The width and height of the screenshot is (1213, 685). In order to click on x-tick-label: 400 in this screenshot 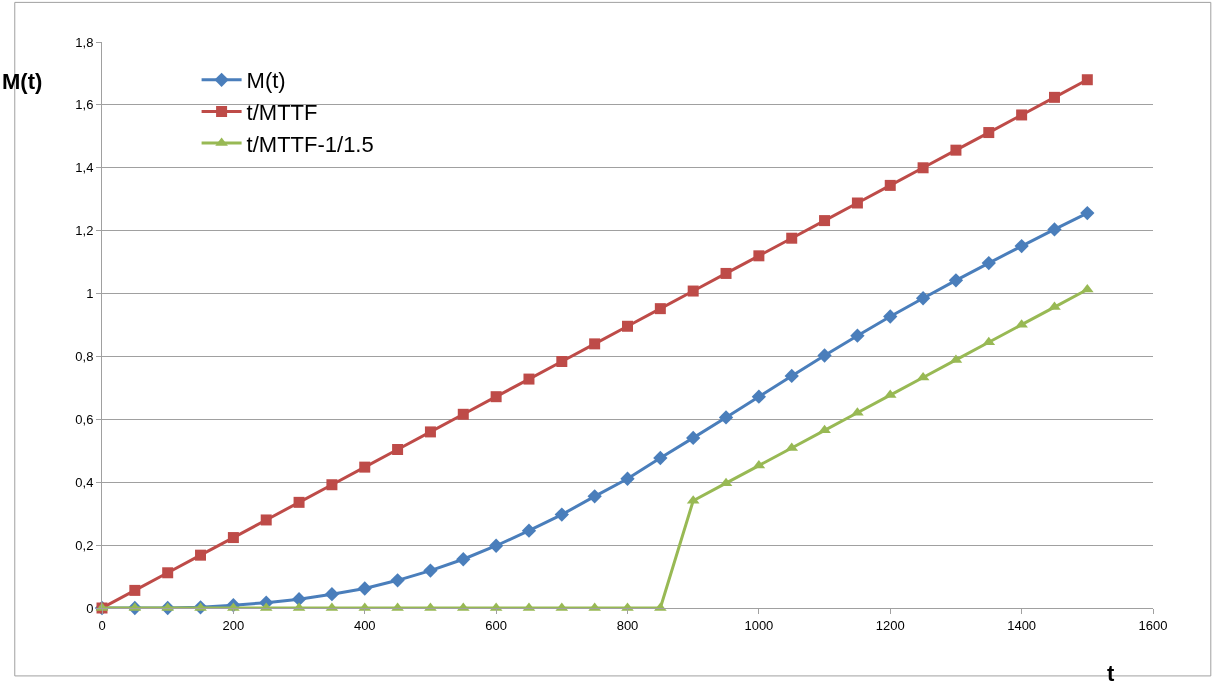, I will do `click(364, 625)`.